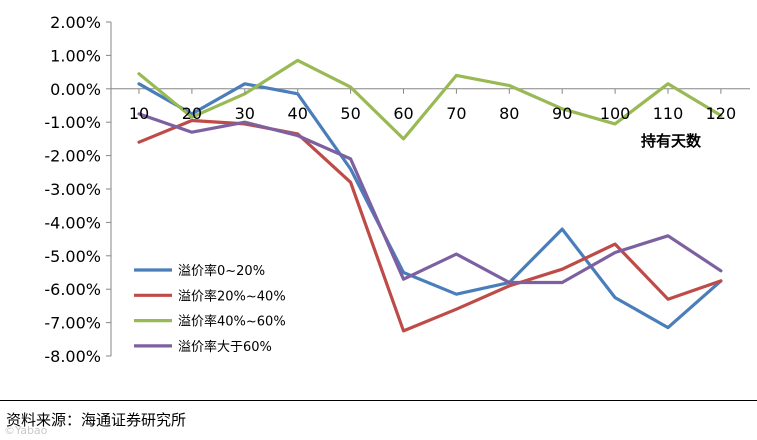  Describe the element at coordinates (221, 271) in the screenshot. I see `legend-label: 溢价率0~20%` at that location.